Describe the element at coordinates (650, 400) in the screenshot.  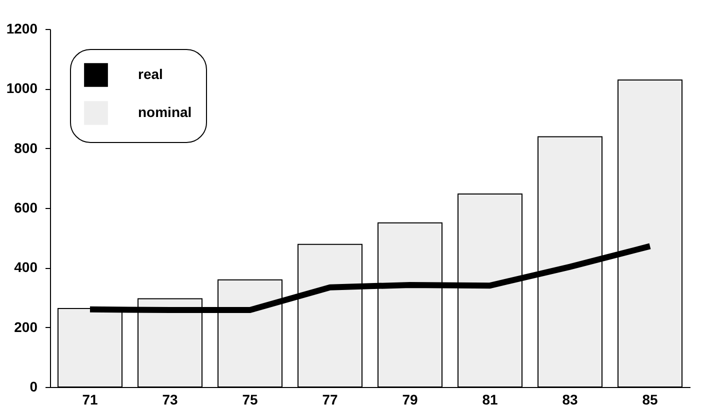
I see `x-tick-label: 85` at that location.